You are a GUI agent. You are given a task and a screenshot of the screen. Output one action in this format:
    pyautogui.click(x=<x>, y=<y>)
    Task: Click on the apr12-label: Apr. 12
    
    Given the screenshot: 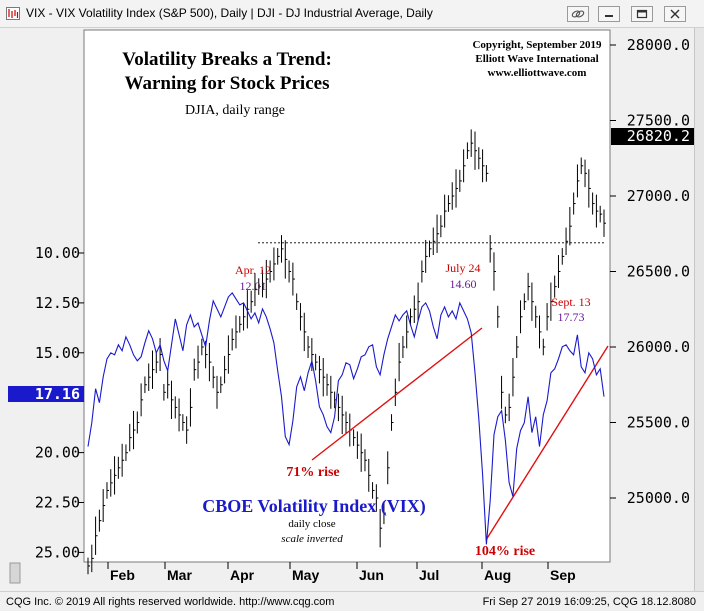 What is the action you would take?
    pyautogui.click(x=253, y=270)
    